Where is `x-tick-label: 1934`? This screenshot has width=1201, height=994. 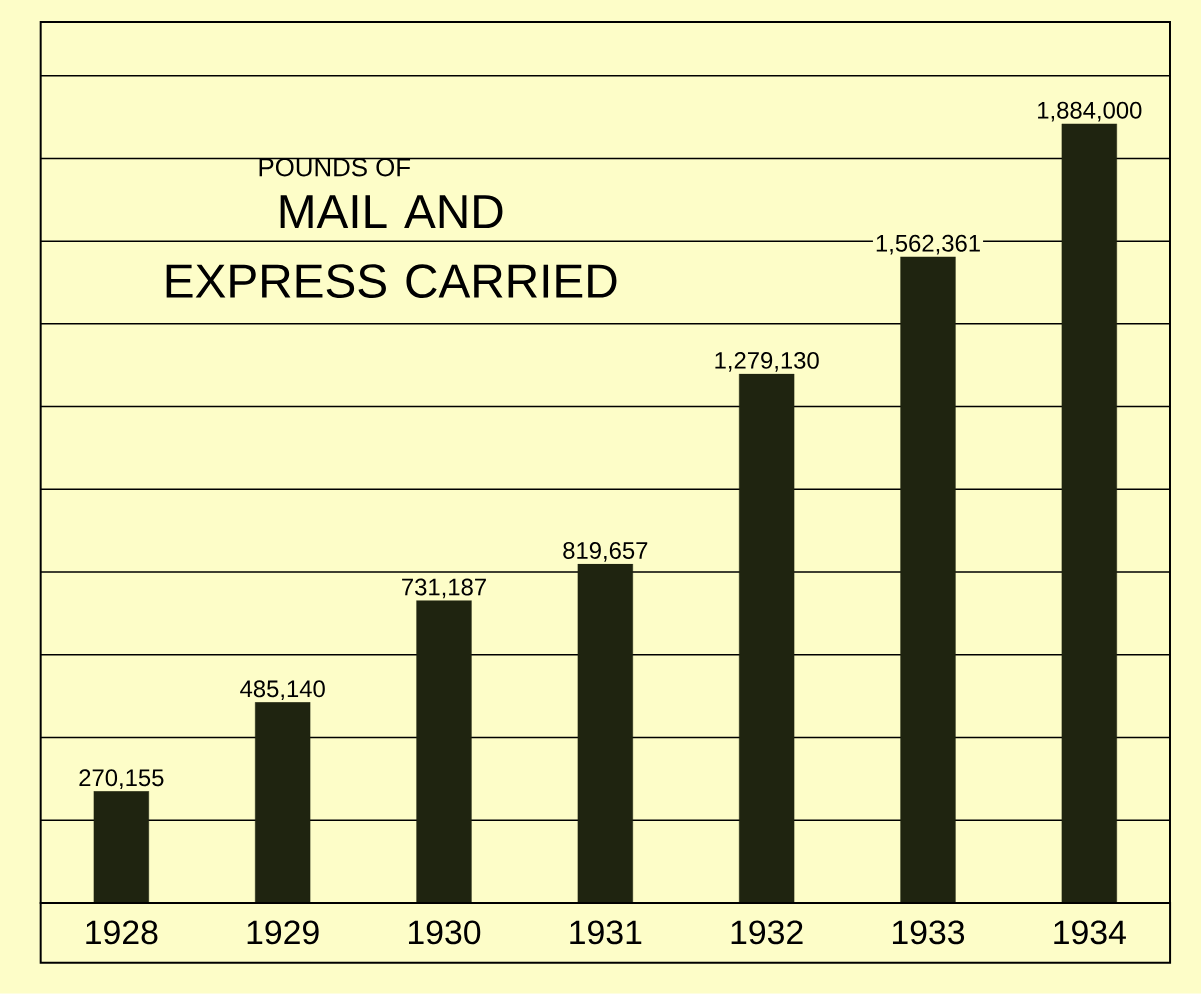 x-tick-label: 1934 is located at coordinates (1090, 932).